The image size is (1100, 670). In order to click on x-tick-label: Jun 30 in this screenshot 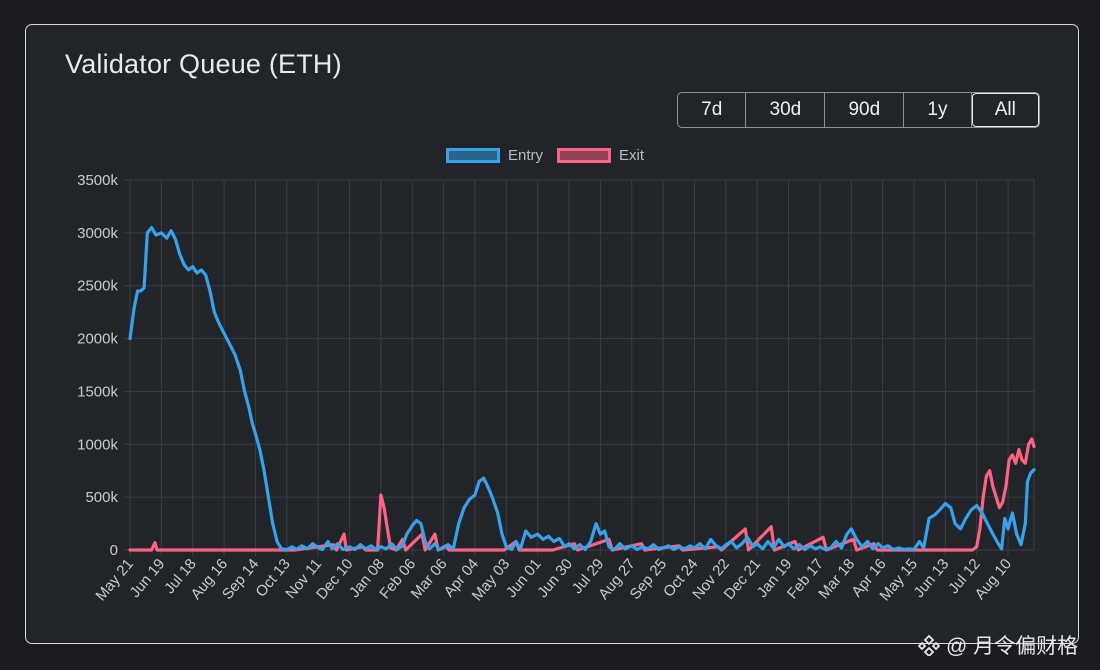, I will do `click(555, 578)`.